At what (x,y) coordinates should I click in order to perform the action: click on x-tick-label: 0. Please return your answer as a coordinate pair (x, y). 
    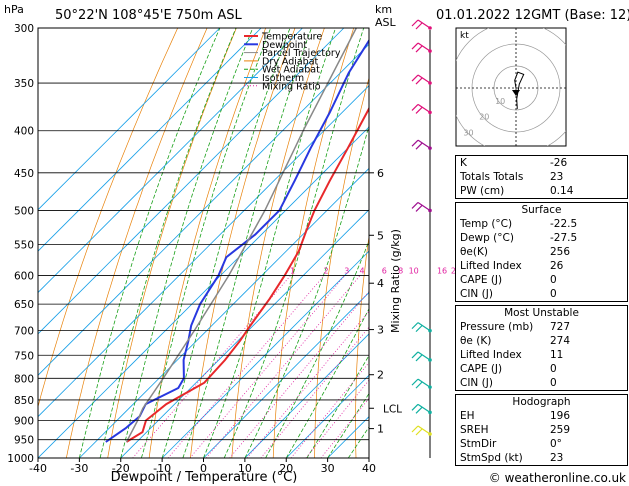
    Looking at the image, I should click on (203, 468).